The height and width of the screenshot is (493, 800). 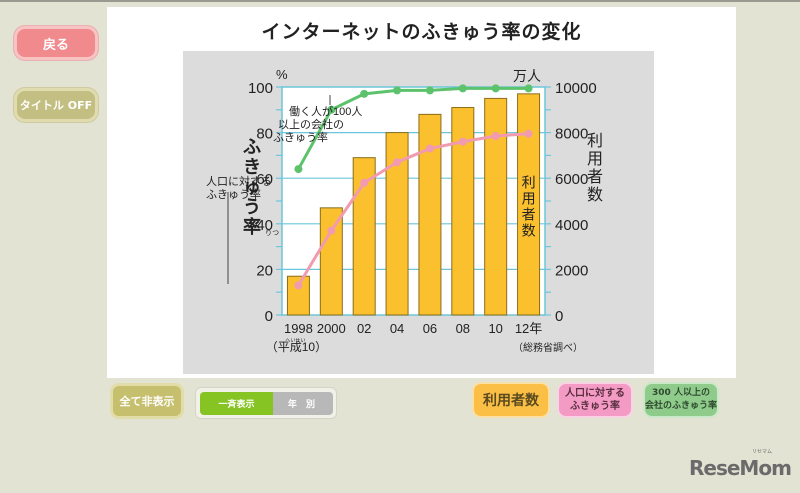 I want to click on right-axis-tick-label: 10000, so click(x=576, y=88).